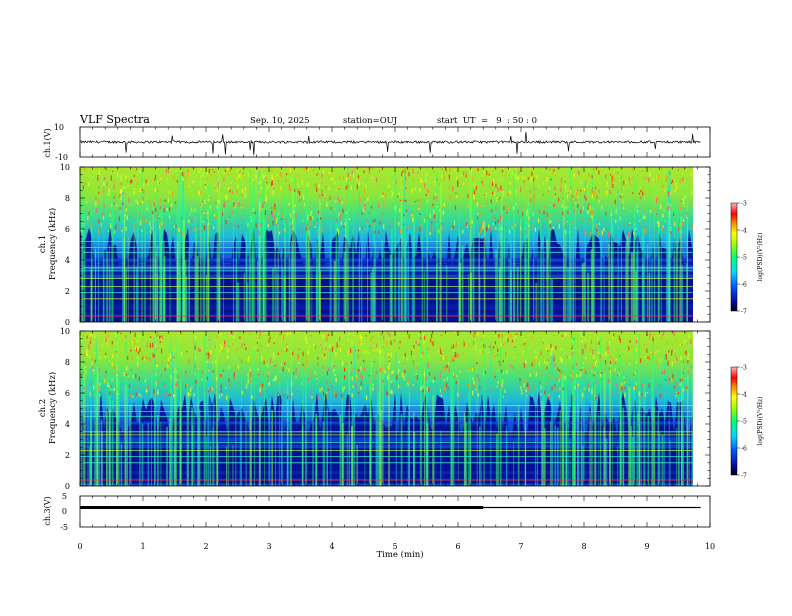 The height and width of the screenshot is (616, 792). Describe the element at coordinates (760, 257) in the screenshot. I see `ch1-colorbar-label: log(PSD)(V²/Hz)` at that location.